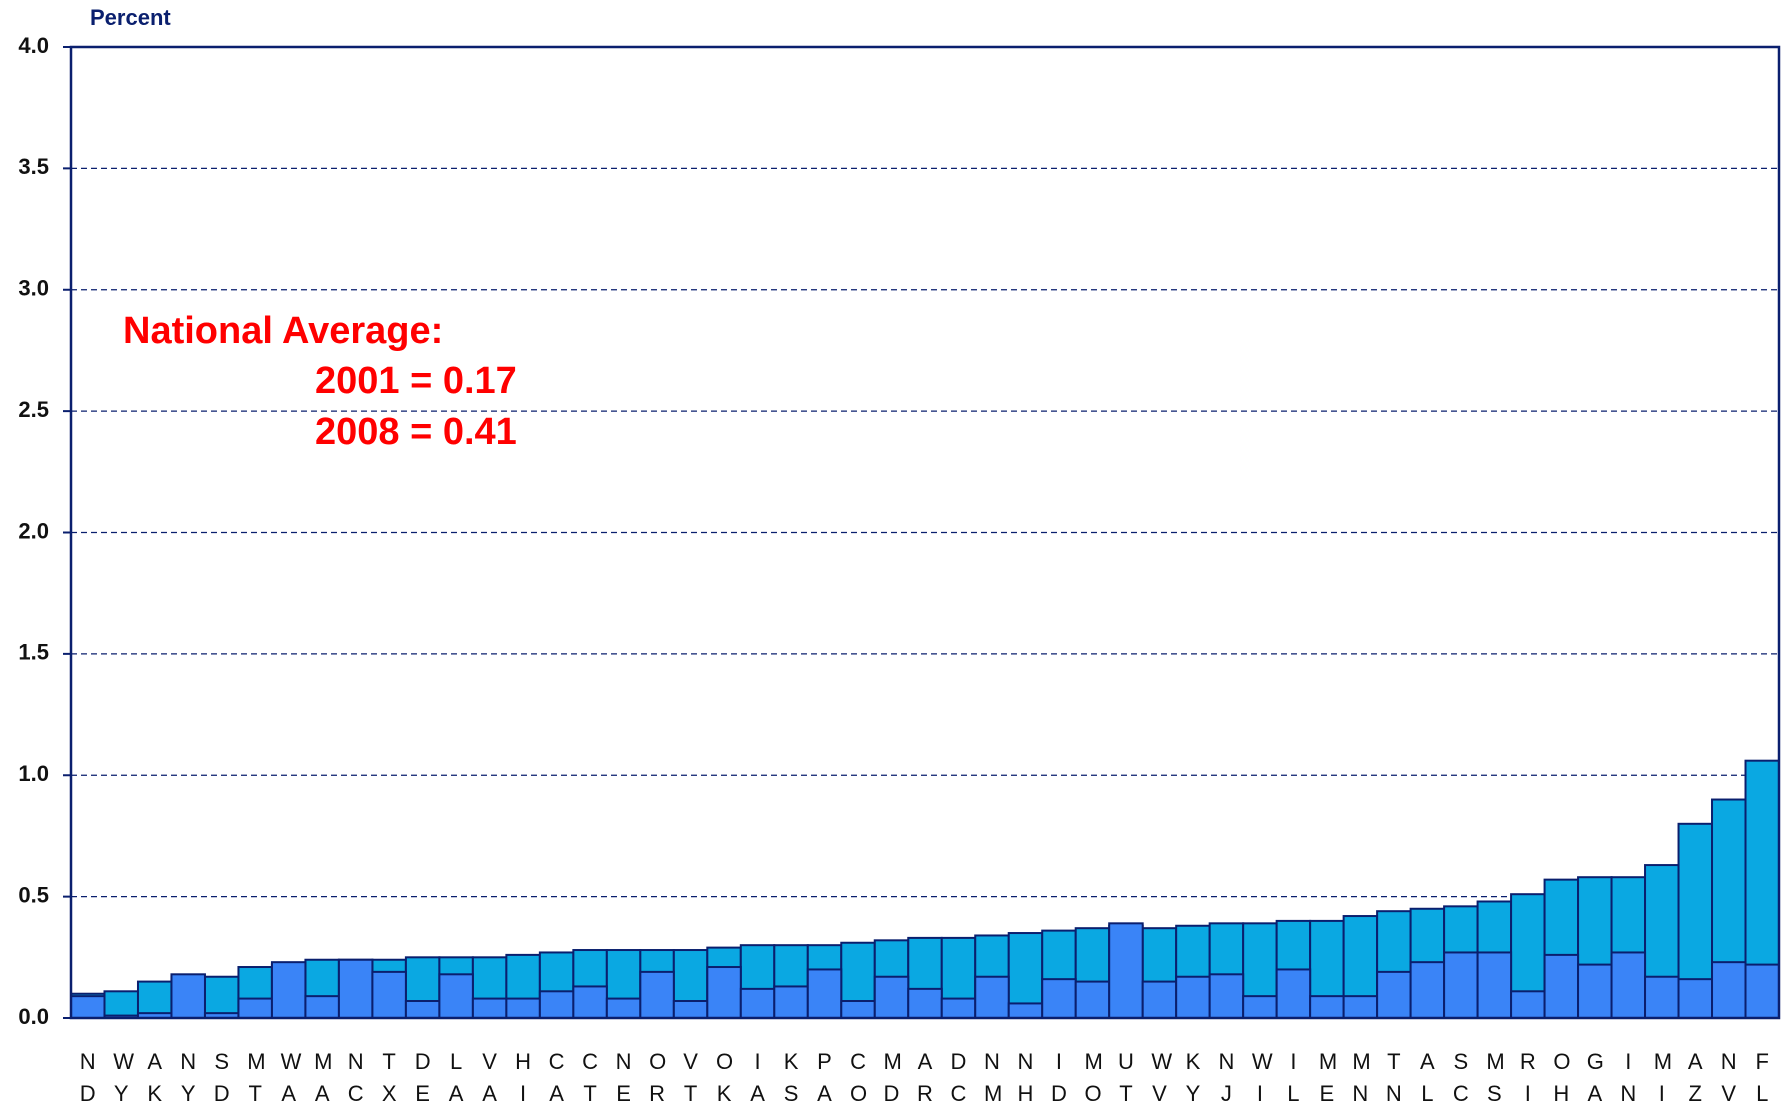  What do you see at coordinates (1527, 1077) in the screenshot?
I see `x-tick-label: RI` at bounding box center [1527, 1077].